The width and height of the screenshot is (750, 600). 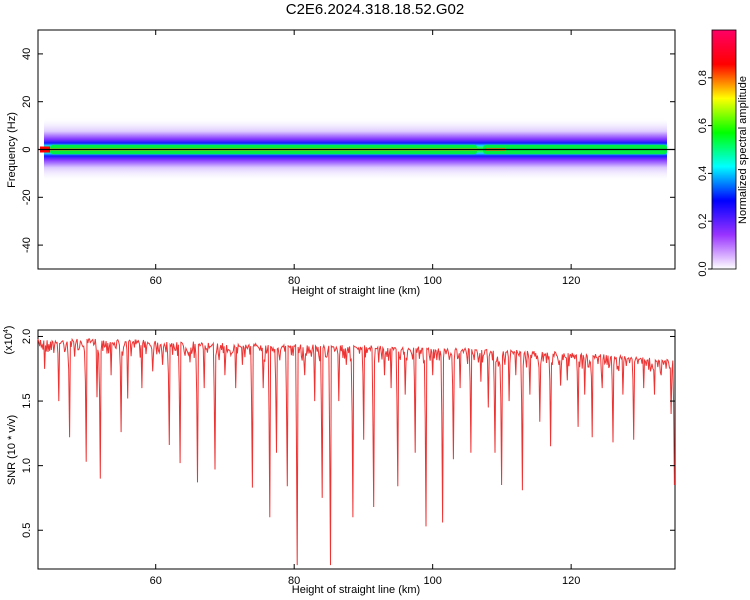 What do you see at coordinates (294, 281) in the screenshot?
I see `spectrogram-x-tick-label: 80` at bounding box center [294, 281].